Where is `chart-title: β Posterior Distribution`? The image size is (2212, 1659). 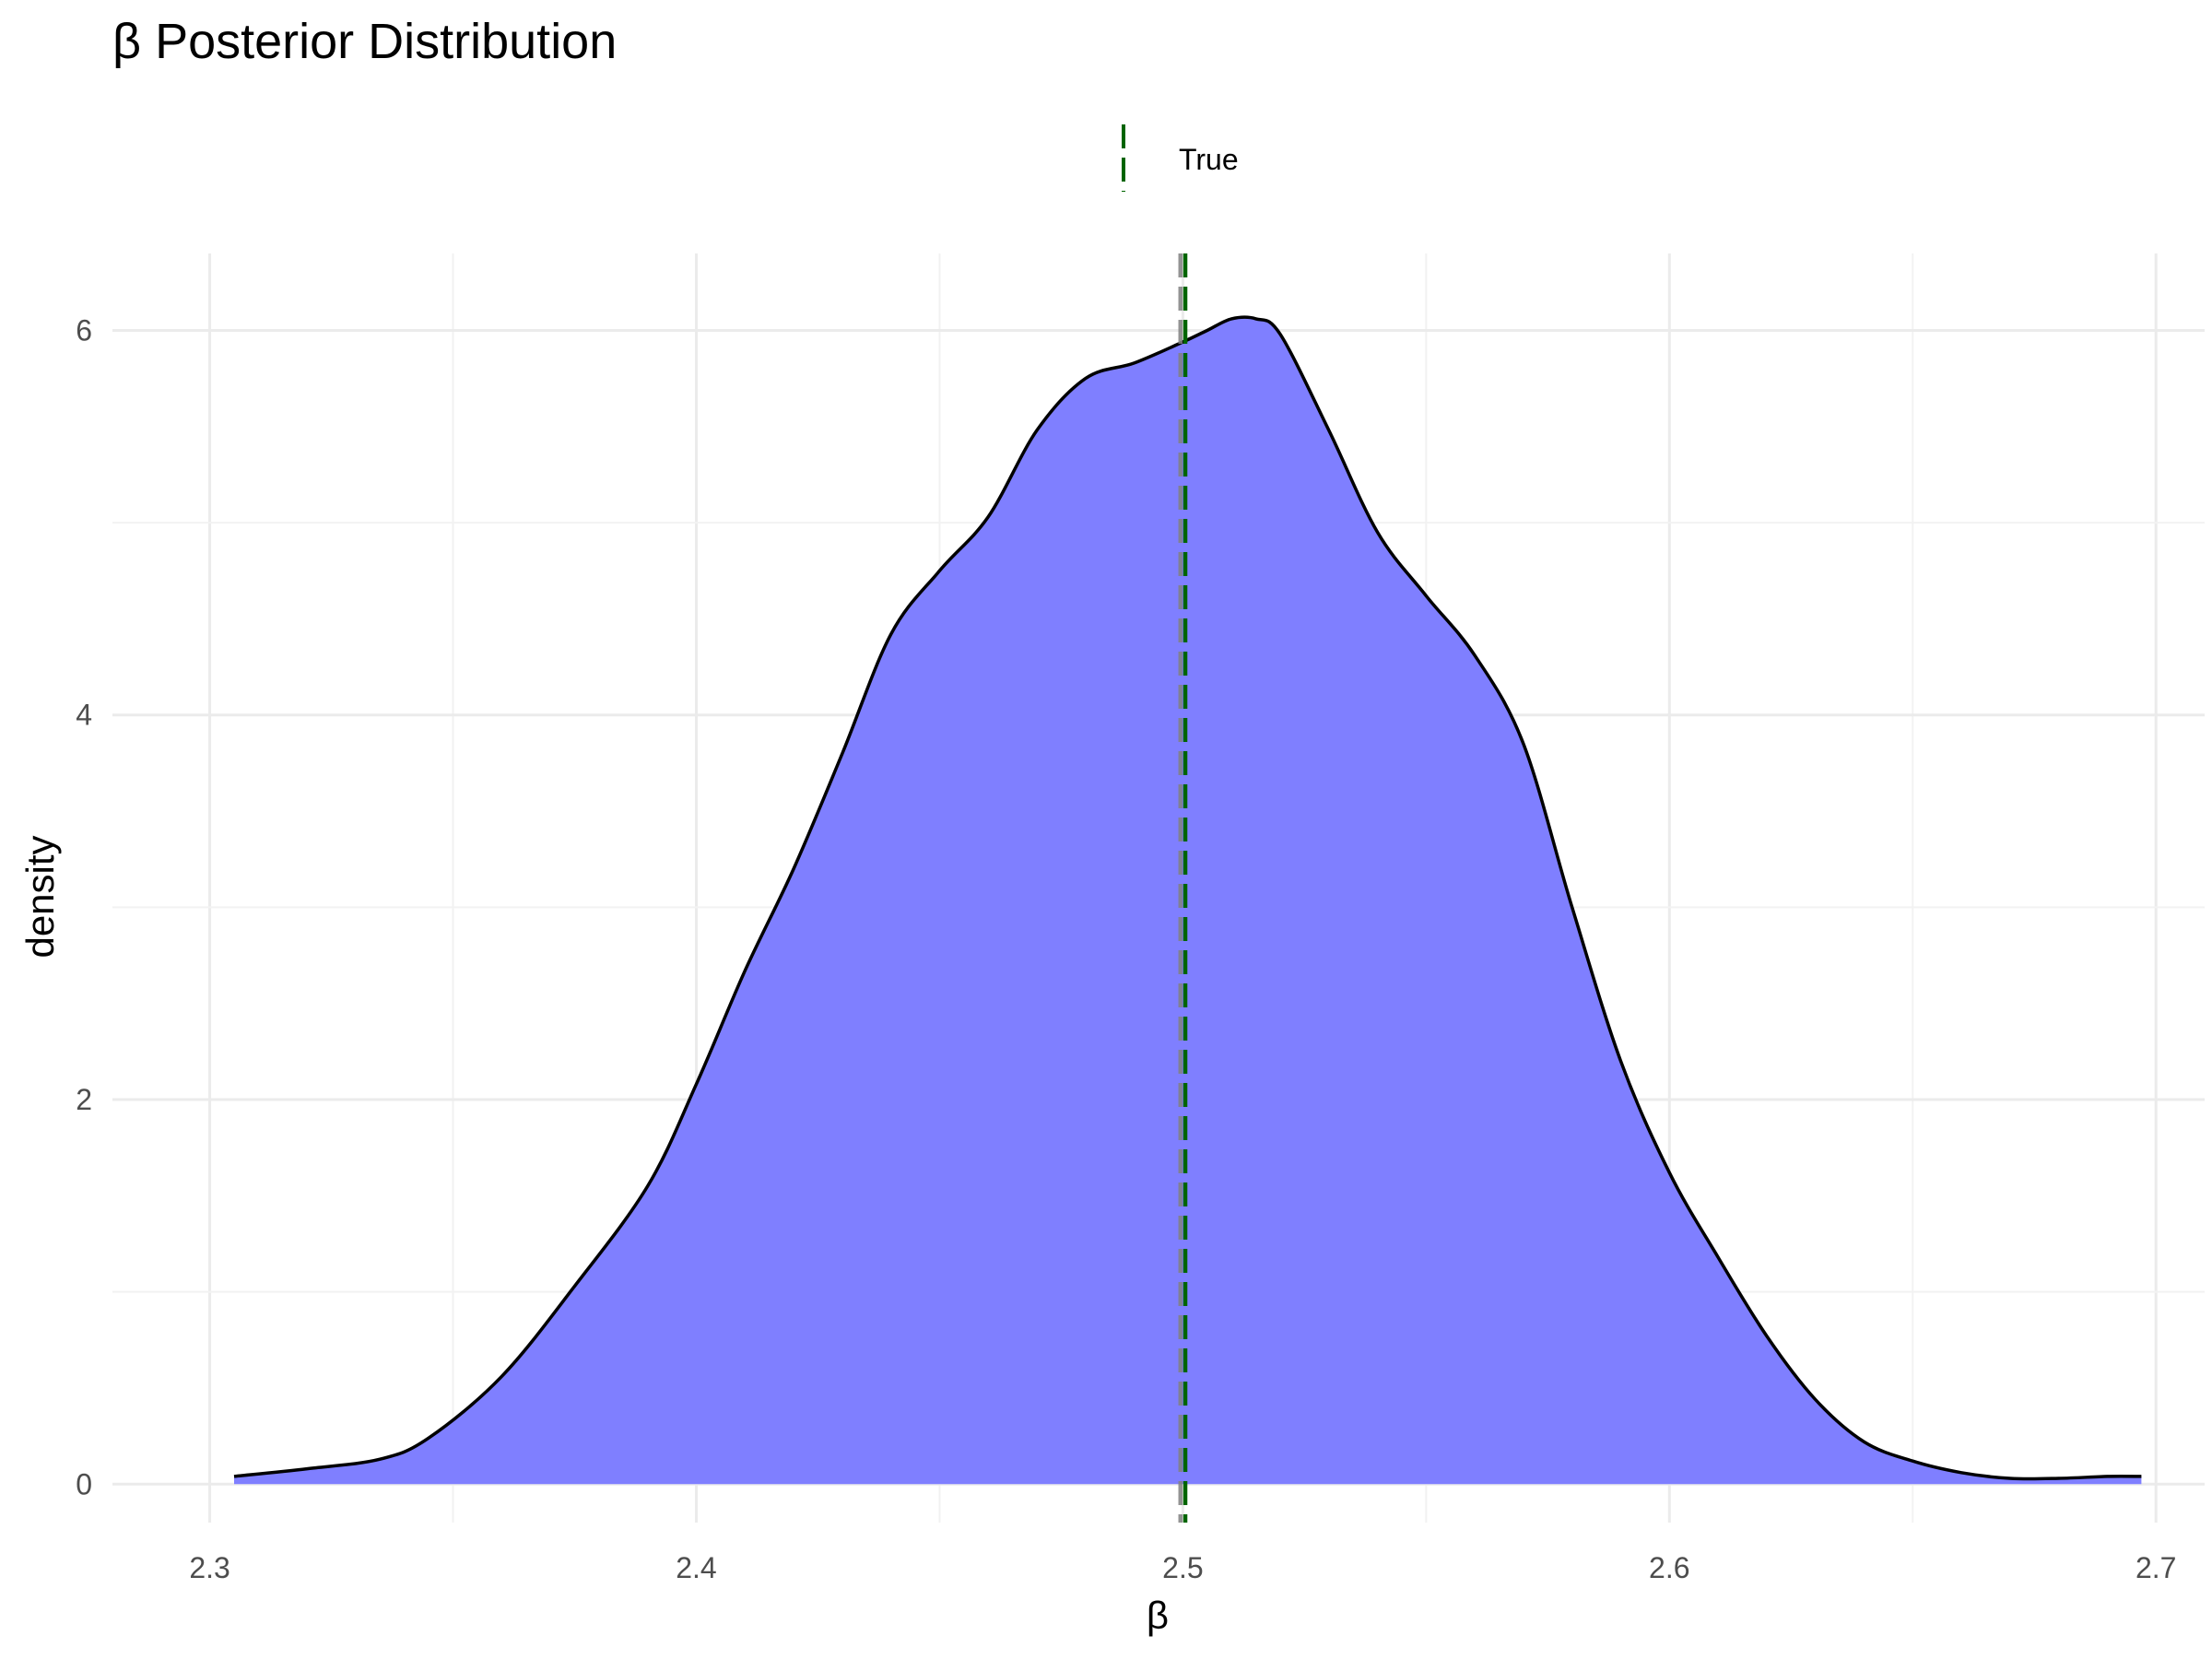 chart-title: β Posterior Distribution is located at coordinates (365, 41).